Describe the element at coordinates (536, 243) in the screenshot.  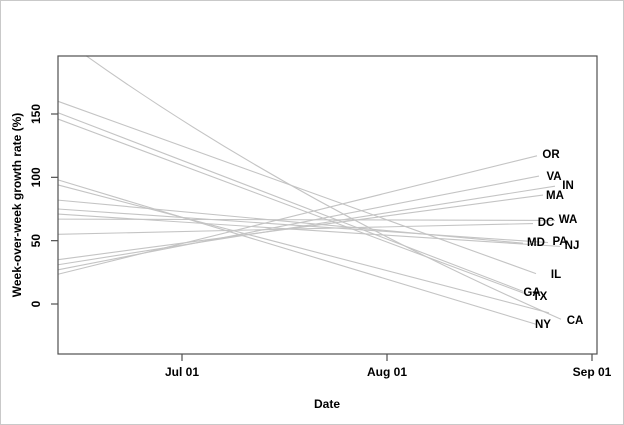
I see `state-label-MD: MD` at that location.